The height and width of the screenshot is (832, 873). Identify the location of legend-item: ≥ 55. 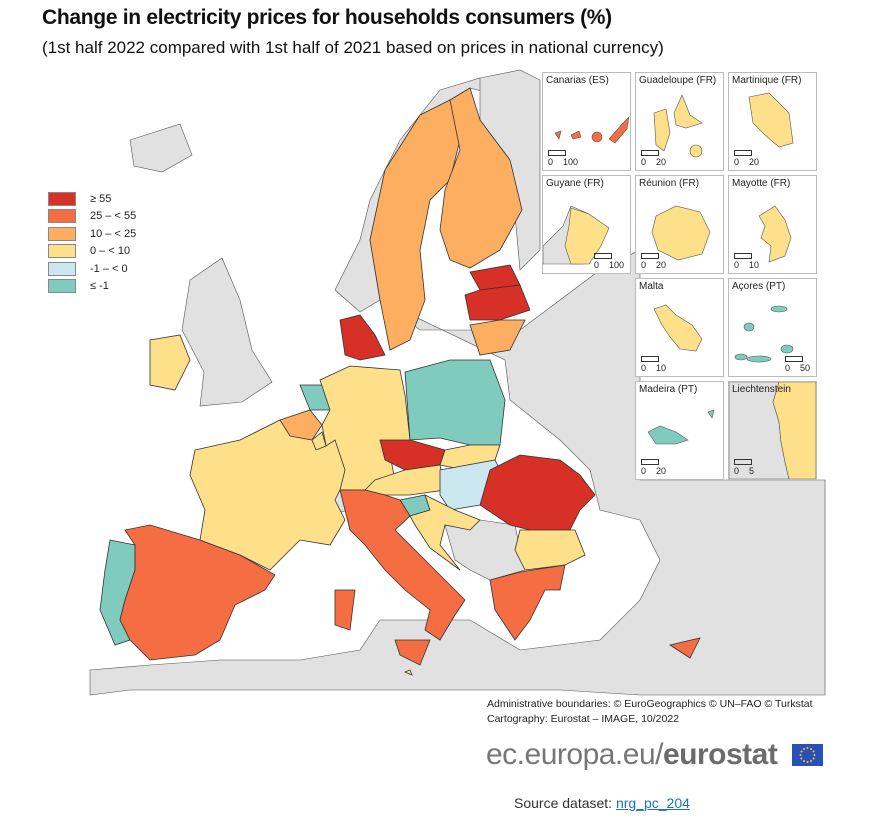
(92, 199).